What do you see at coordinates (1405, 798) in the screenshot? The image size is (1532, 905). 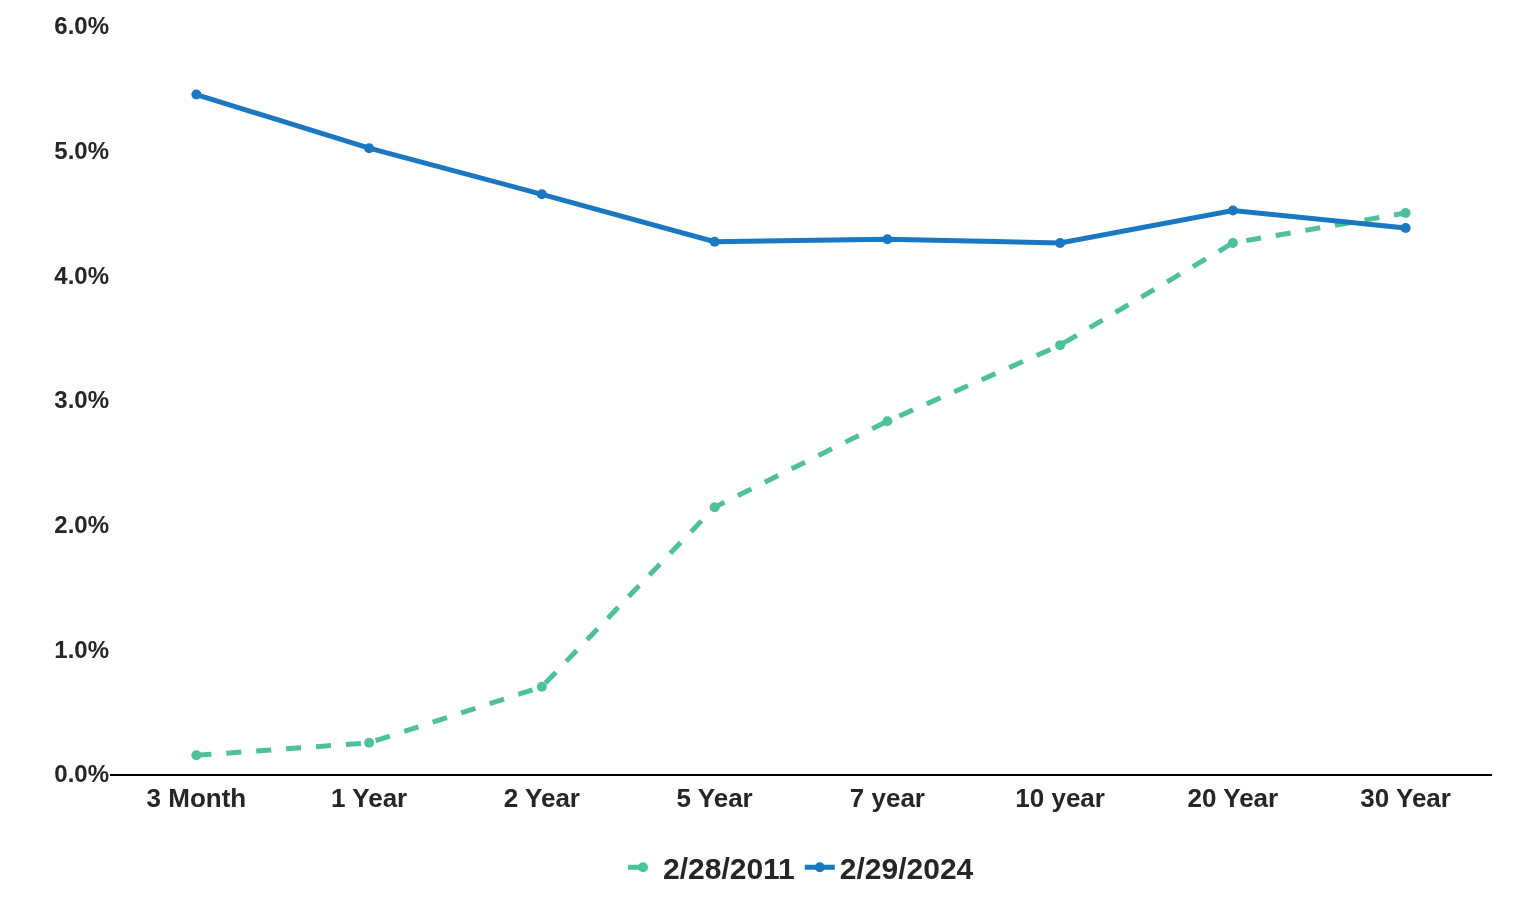 I see `x-tick-label: 30 Year` at bounding box center [1405, 798].